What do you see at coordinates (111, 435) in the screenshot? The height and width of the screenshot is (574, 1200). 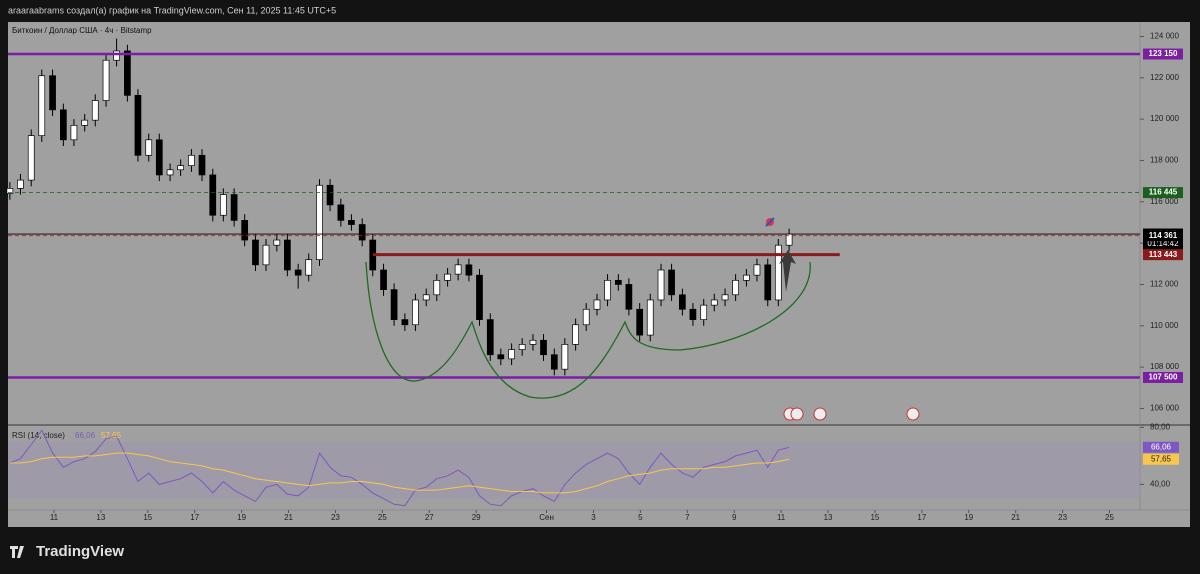 I see `rsi-legend-value: 57,65` at bounding box center [111, 435].